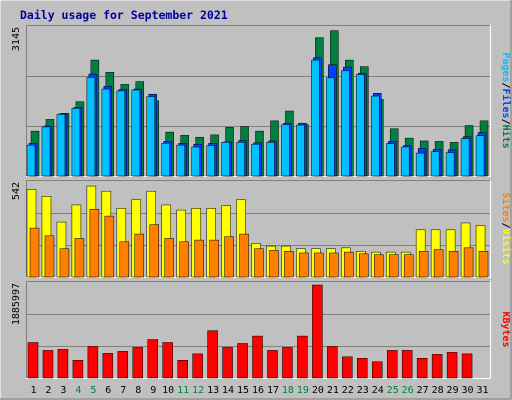  Describe the element at coordinates (78, 390) in the screenshot. I see `day-label-4: 4` at that location.